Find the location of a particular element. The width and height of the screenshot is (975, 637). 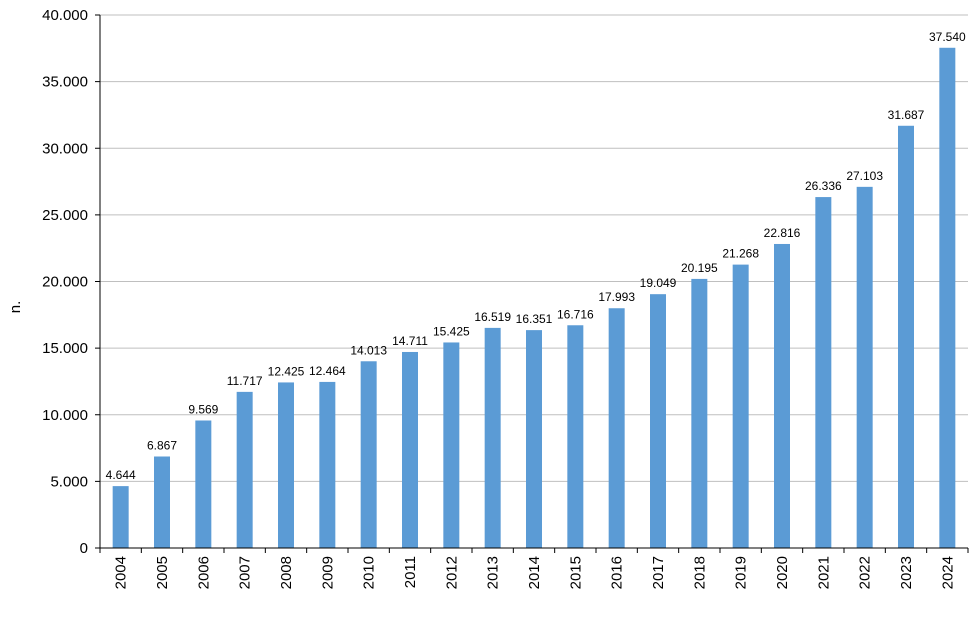

data-label: 26.336 is located at coordinates (823, 186).